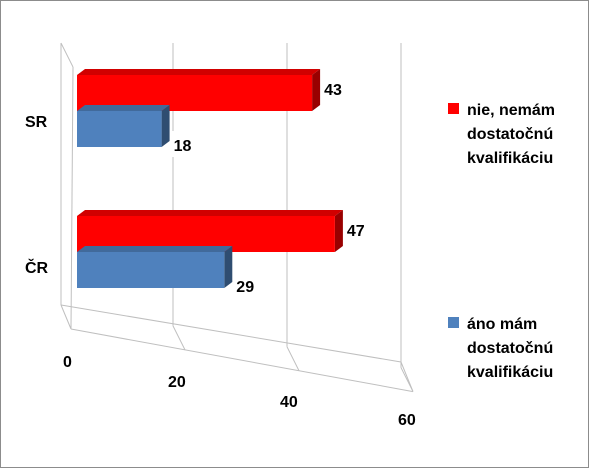 The image size is (589, 468). Describe the element at coordinates (407, 420) in the screenshot. I see `x-tick-label: 60` at that location.